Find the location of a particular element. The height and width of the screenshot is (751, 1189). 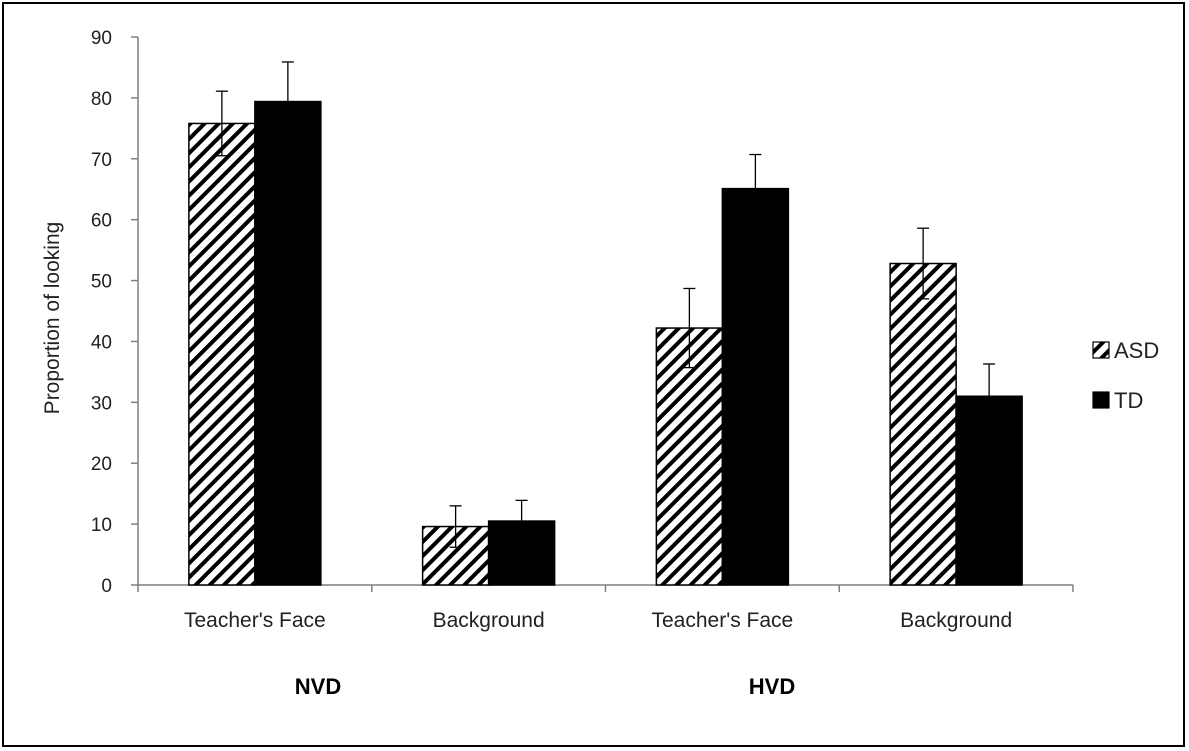

legend-swatch-td is located at coordinates (1101, 400).